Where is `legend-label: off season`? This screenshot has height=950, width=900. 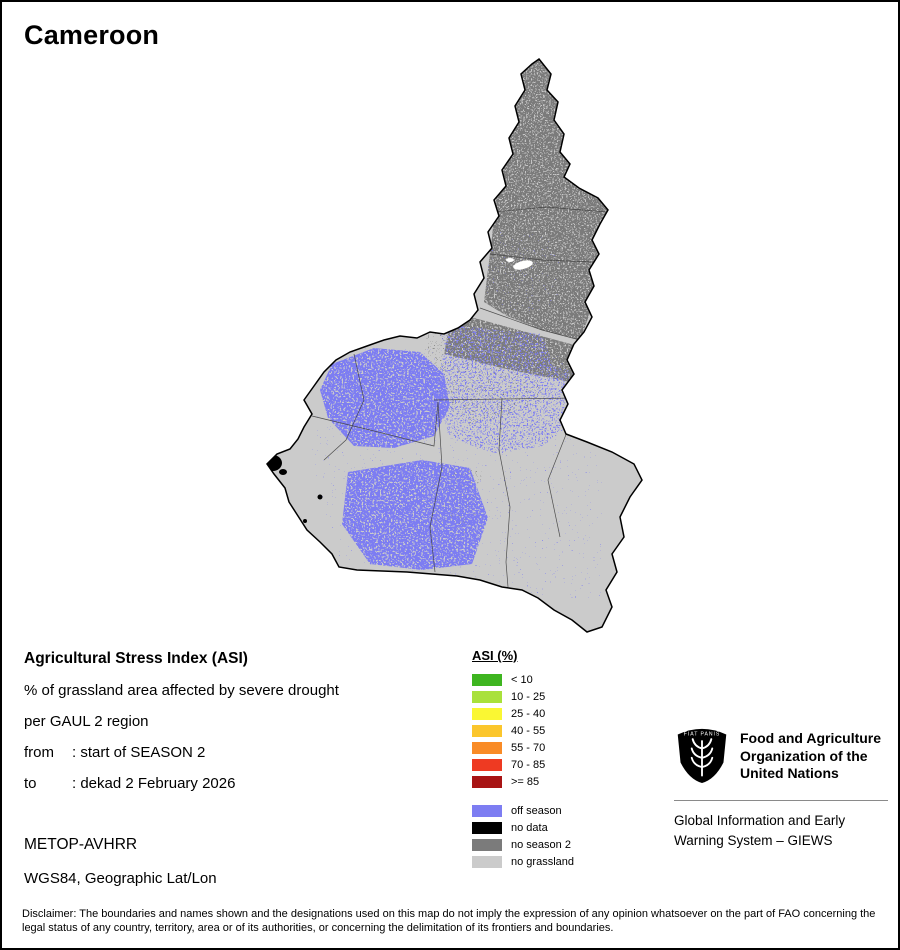
legend-label: off season is located at coordinates (536, 810).